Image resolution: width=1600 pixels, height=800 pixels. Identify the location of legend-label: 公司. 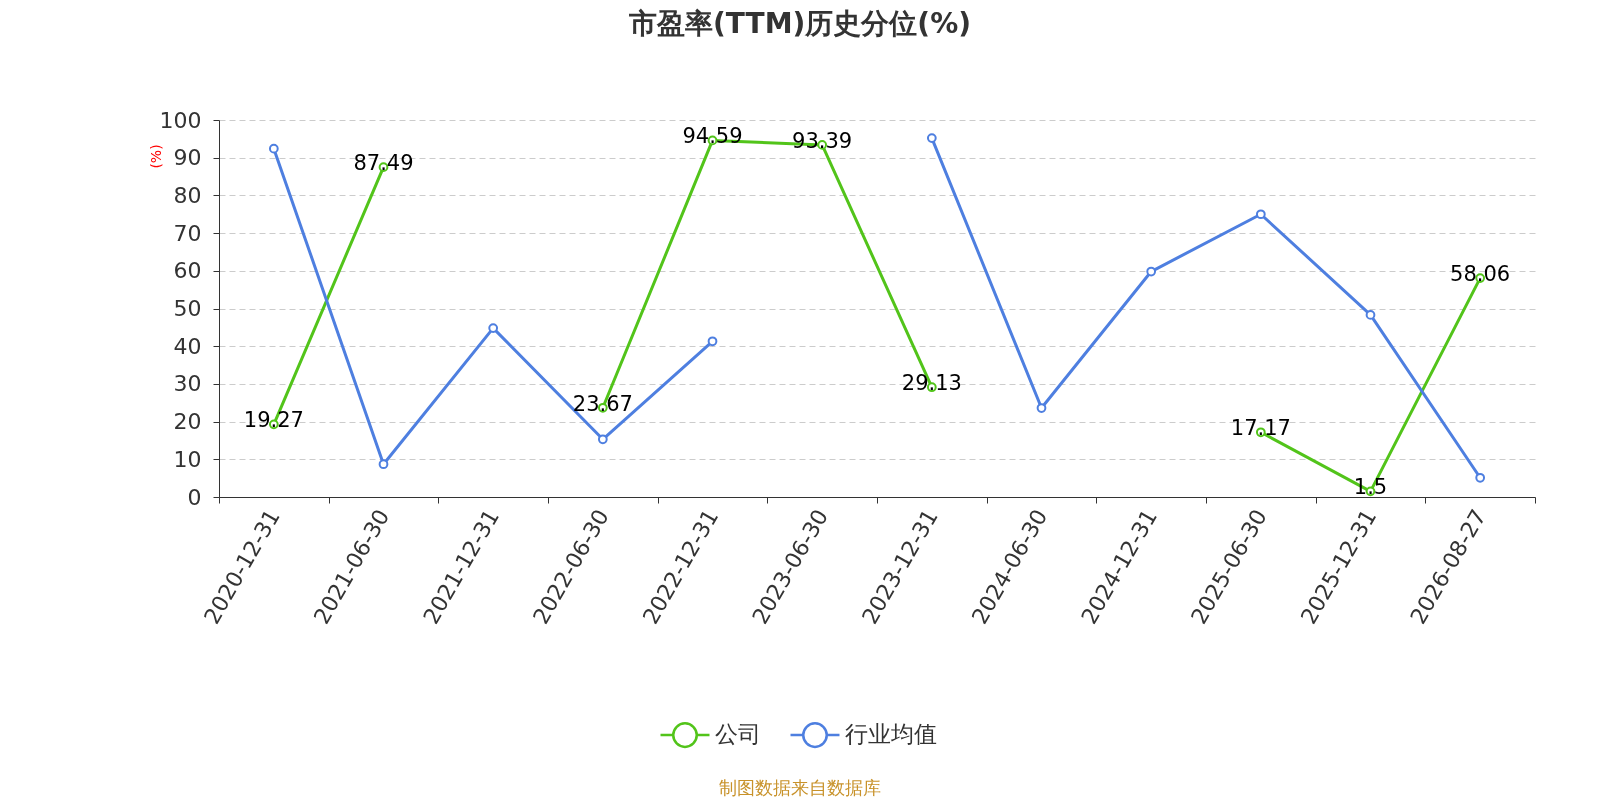
(738, 734).